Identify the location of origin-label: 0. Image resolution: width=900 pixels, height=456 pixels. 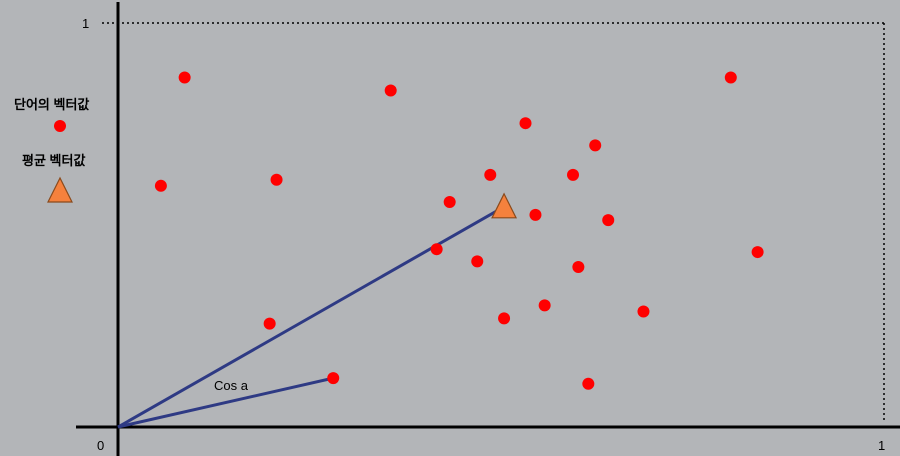
(101, 445).